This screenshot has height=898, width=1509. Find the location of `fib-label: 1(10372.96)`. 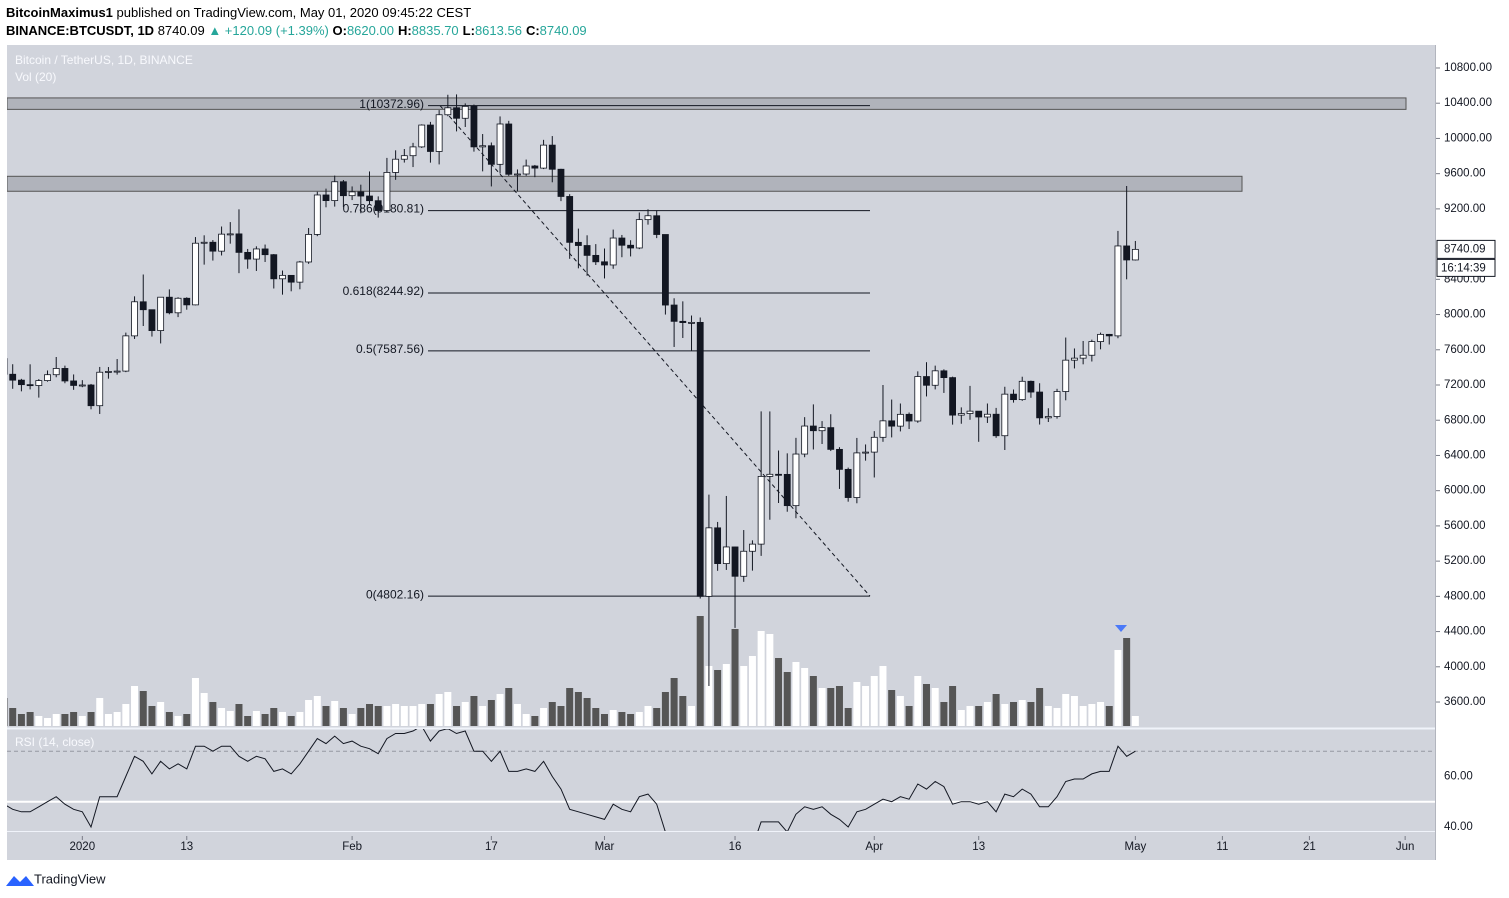

fib-label: 1(10372.96) is located at coordinates (391, 104).